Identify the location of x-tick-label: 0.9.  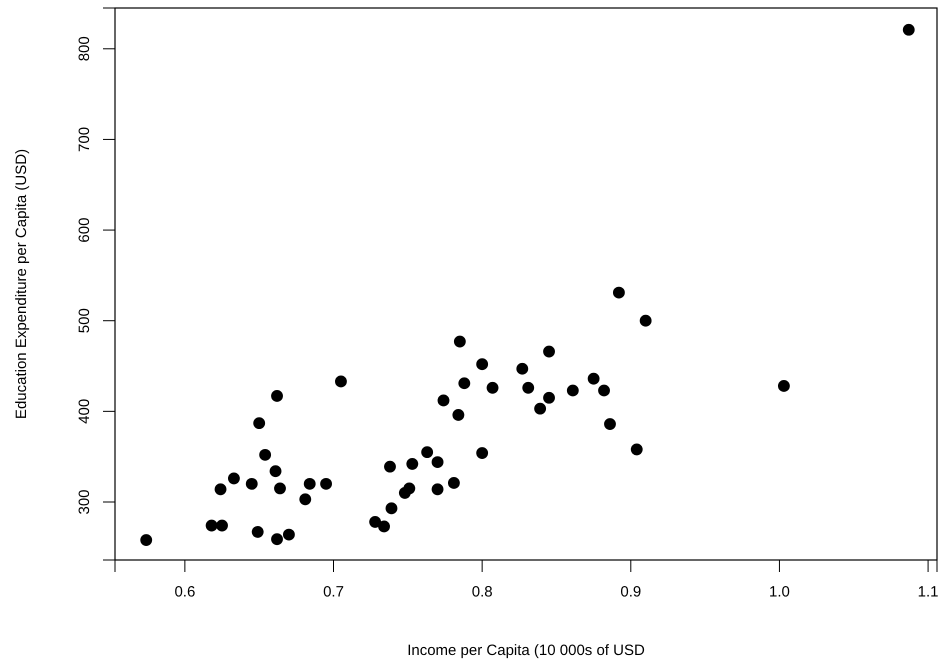
(631, 592).